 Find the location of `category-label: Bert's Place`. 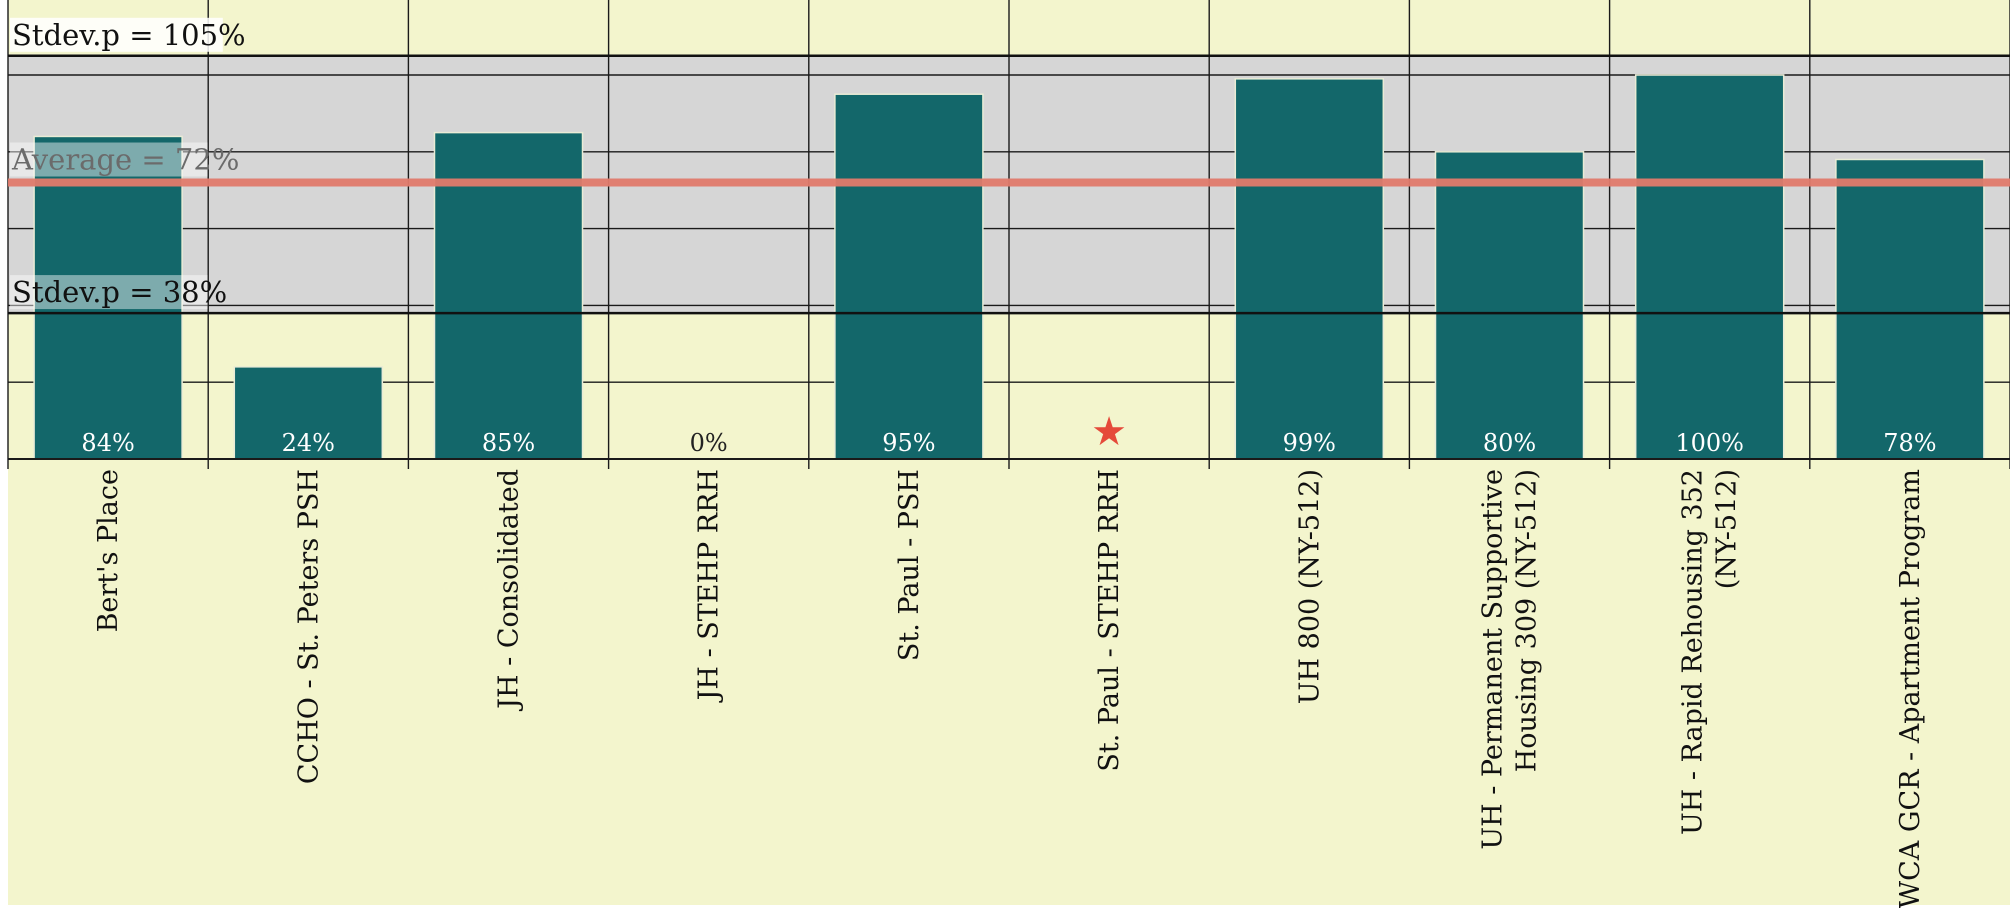

category-label: Bert's Place is located at coordinates (108, 550).